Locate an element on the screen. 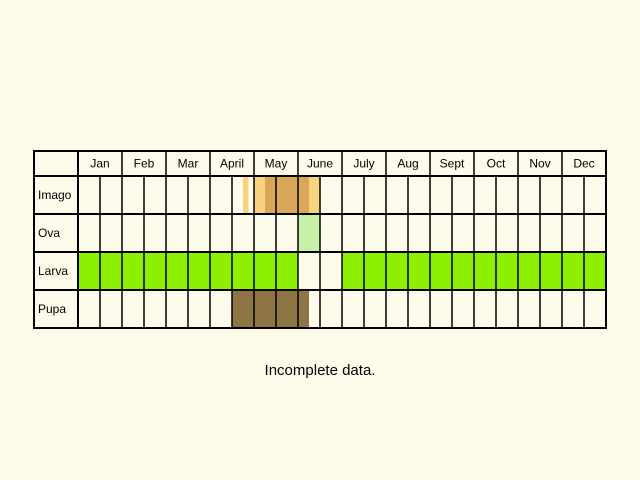 The height and width of the screenshot is (480, 640). month-label-july: July is located at coordinates (363, 164).